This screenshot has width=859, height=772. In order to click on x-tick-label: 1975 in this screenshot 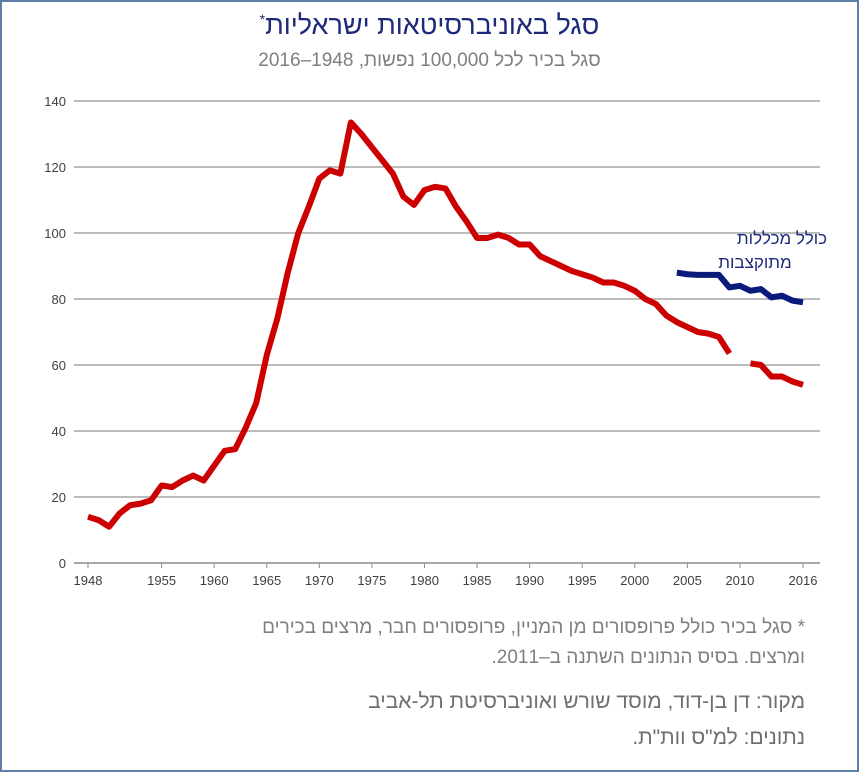, I will do `click(371, 580)`.